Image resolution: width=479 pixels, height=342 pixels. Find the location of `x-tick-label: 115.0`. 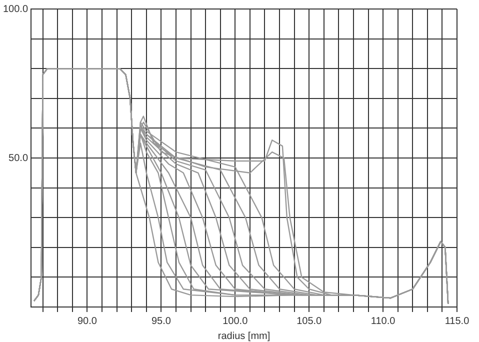

x-tick-label: 115.0 is located at coordinates (457, 321).